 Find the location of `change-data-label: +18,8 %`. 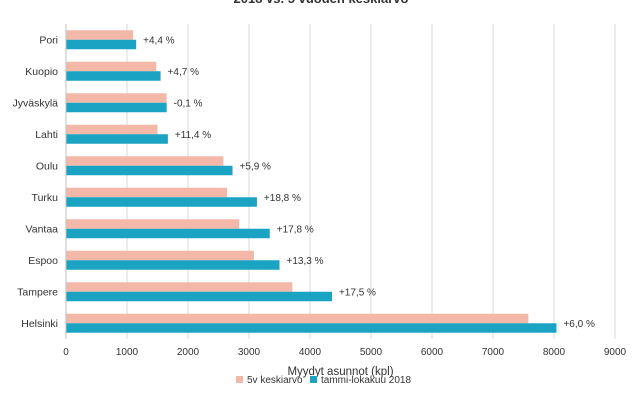

change-data-label: +18,8 % is located at coordinates (282, 198).